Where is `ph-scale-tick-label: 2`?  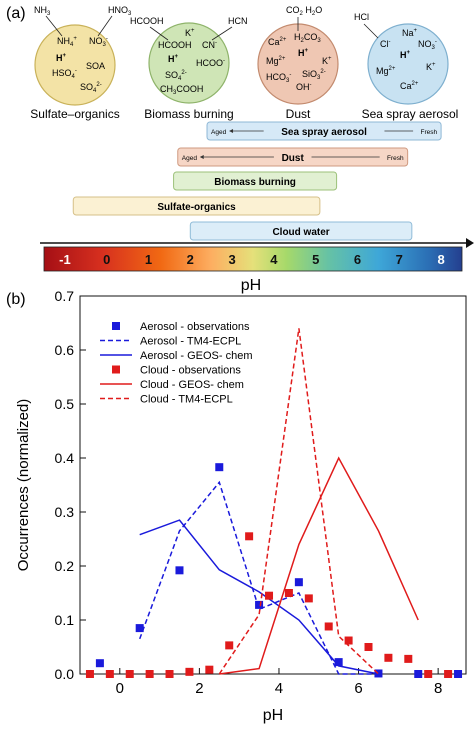 ph-scale-tick-label: 2 is located at coordinates (190, 259).